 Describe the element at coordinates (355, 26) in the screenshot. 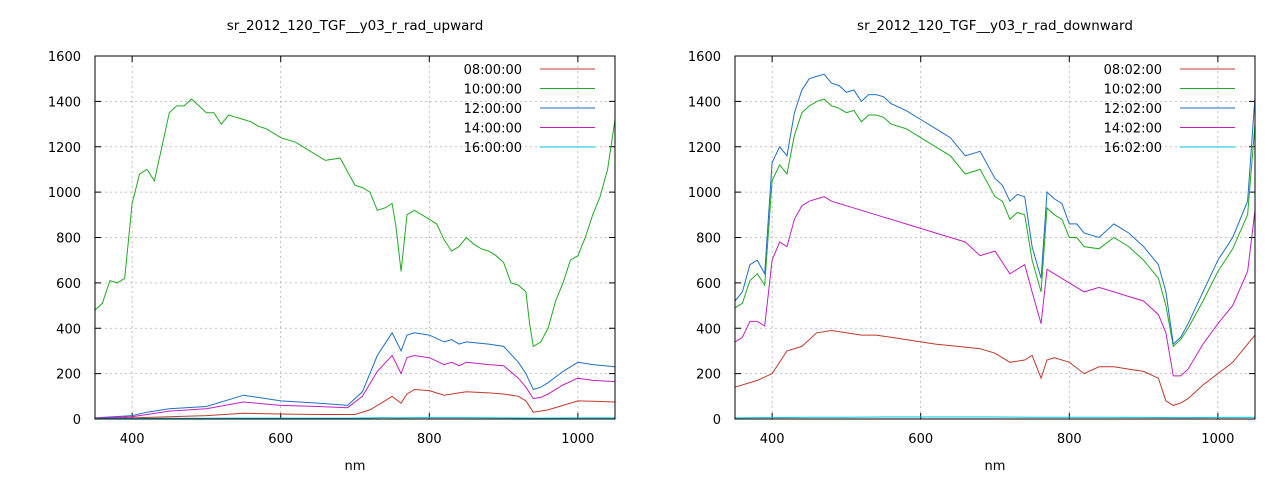

I see `chart-title: sr_2012_120_TGF__y03_r_rad_upward` at that location.